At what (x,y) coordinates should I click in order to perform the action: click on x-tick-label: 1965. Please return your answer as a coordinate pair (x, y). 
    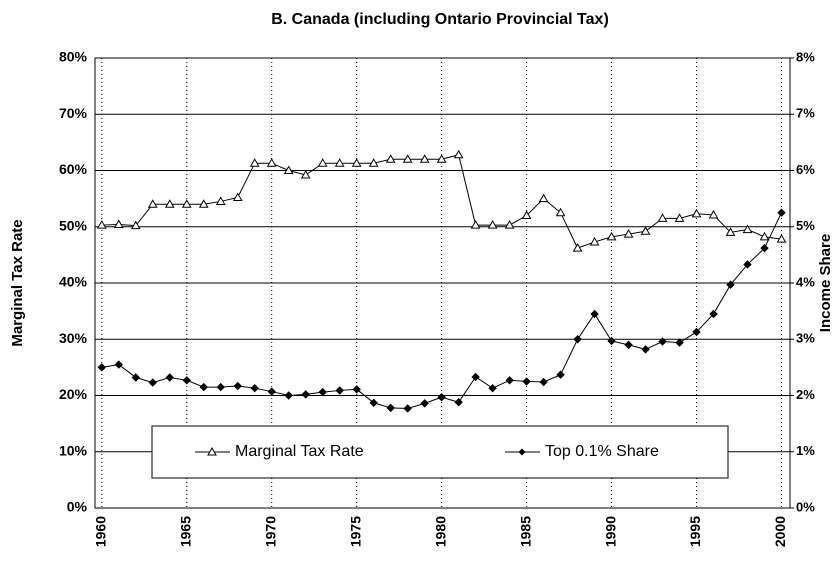
    Looking at the image, I should click on (185, 531).